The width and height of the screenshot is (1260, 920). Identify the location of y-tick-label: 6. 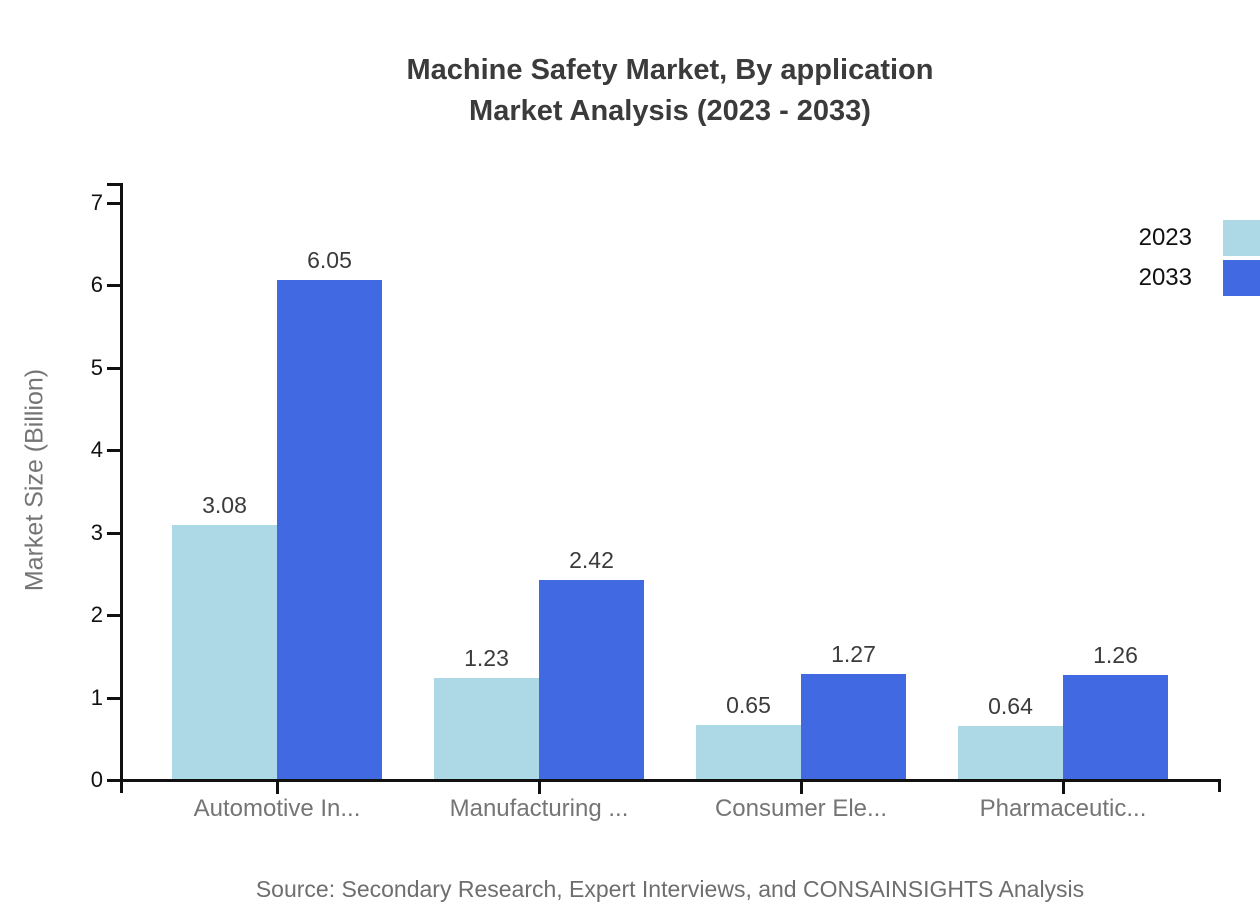
(96, 285).